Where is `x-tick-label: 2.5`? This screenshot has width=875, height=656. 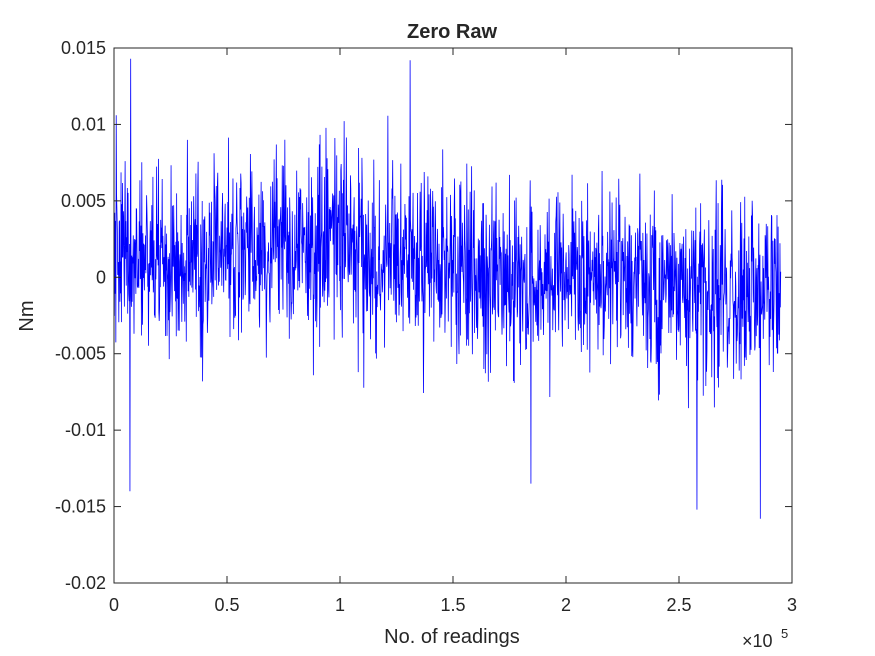
x-tick-label: 2.5 is located at coordinates (678, 605).